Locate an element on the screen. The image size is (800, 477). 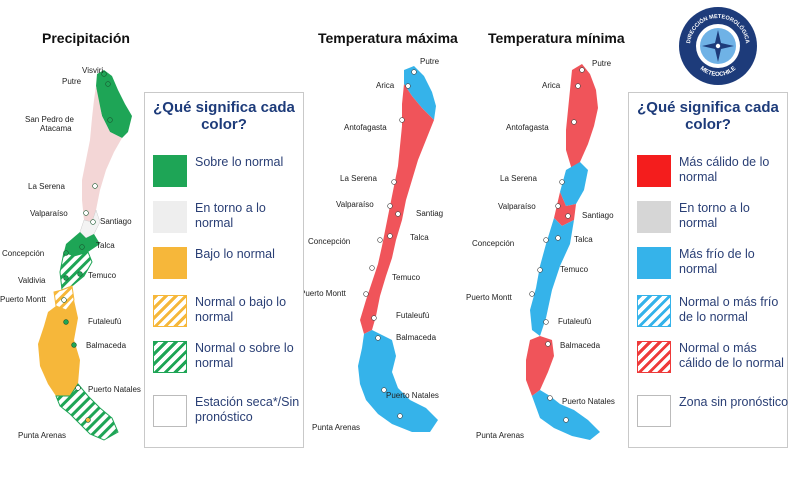
region-tmin-blue-a is located at coordinates (574, 184).